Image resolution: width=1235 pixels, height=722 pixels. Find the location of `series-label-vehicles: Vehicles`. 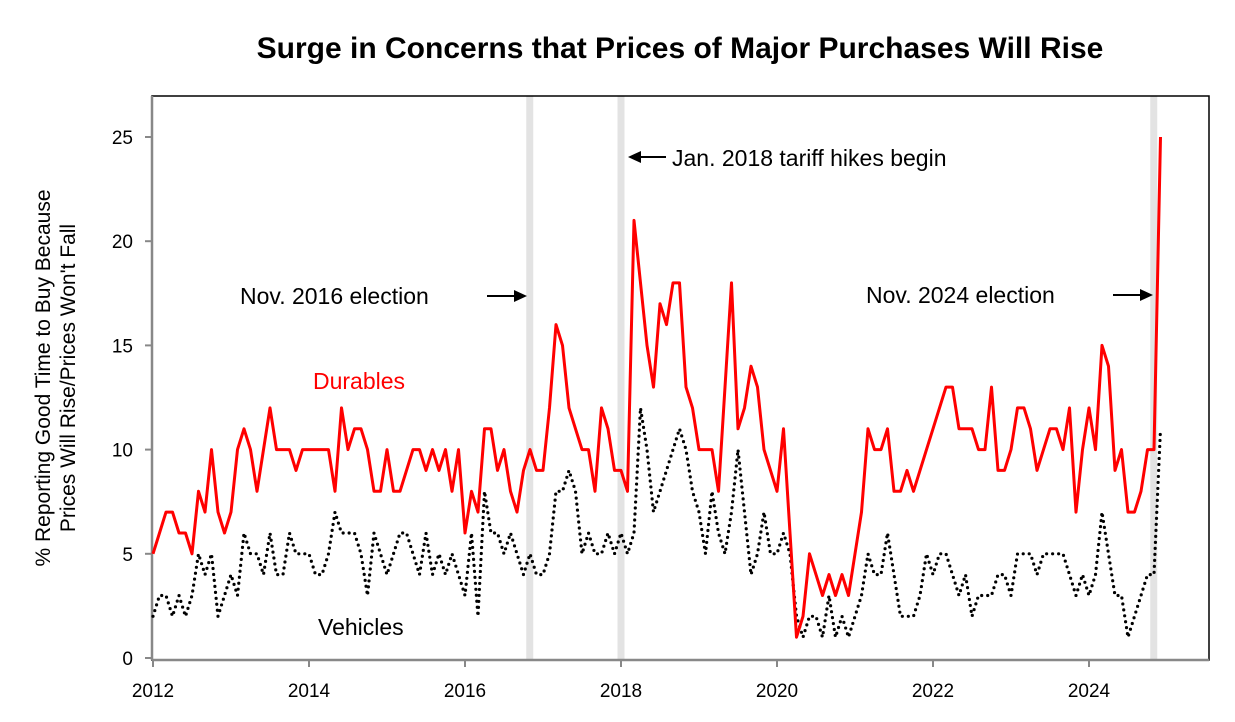

series-label-vehicles: Vehicles is located at coordinates (361, 627).